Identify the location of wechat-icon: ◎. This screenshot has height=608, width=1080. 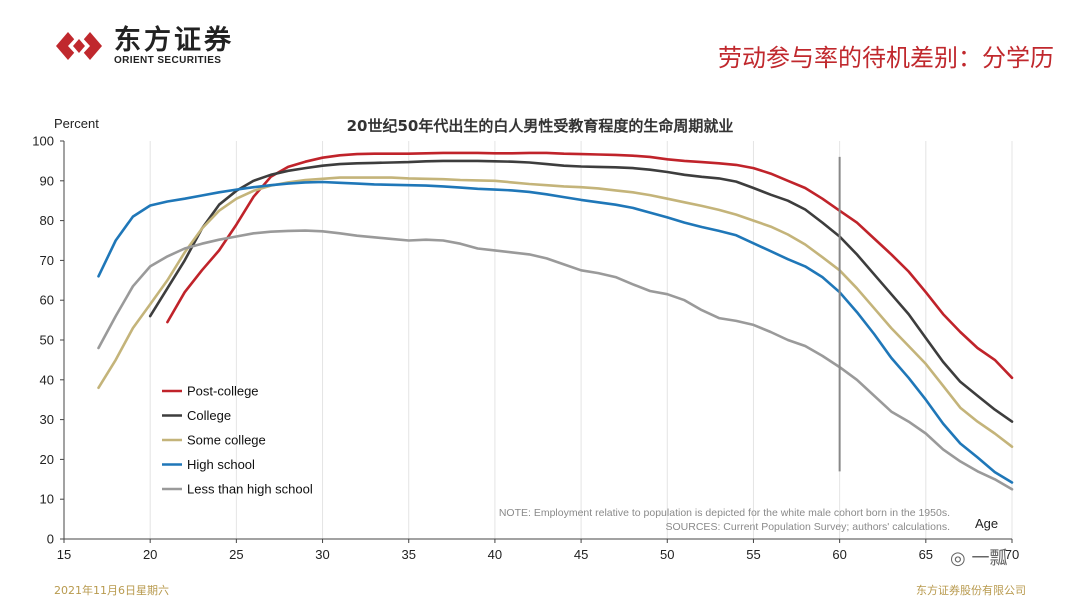
(958, 558).